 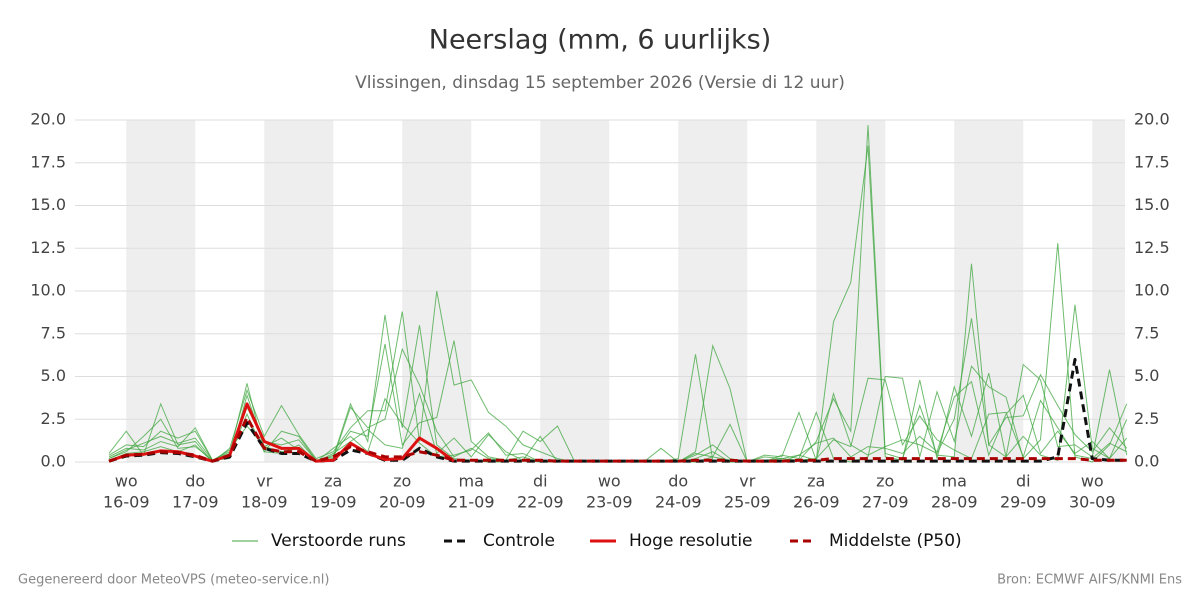 I want to click on y-tick-label: 5.0, so click(x=53, y=375).